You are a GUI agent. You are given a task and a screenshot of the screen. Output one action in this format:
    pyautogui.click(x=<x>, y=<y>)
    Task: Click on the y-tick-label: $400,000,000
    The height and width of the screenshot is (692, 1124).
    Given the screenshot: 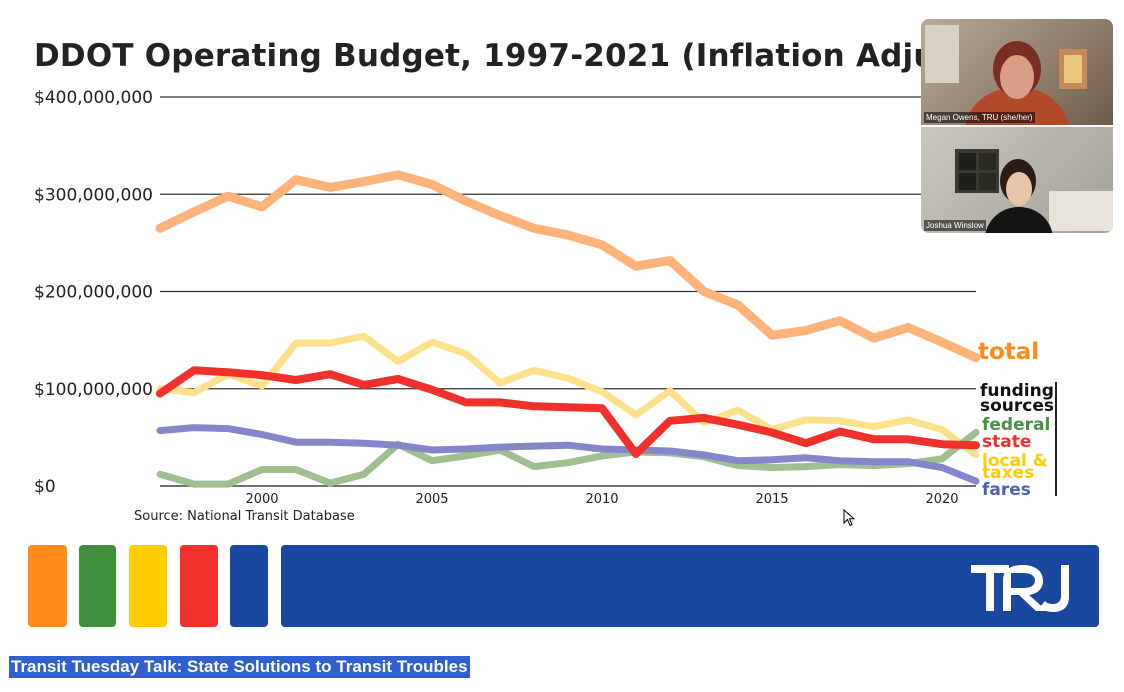 What is the action you would take?
    pyautogui.click(x=93, y=98)
    